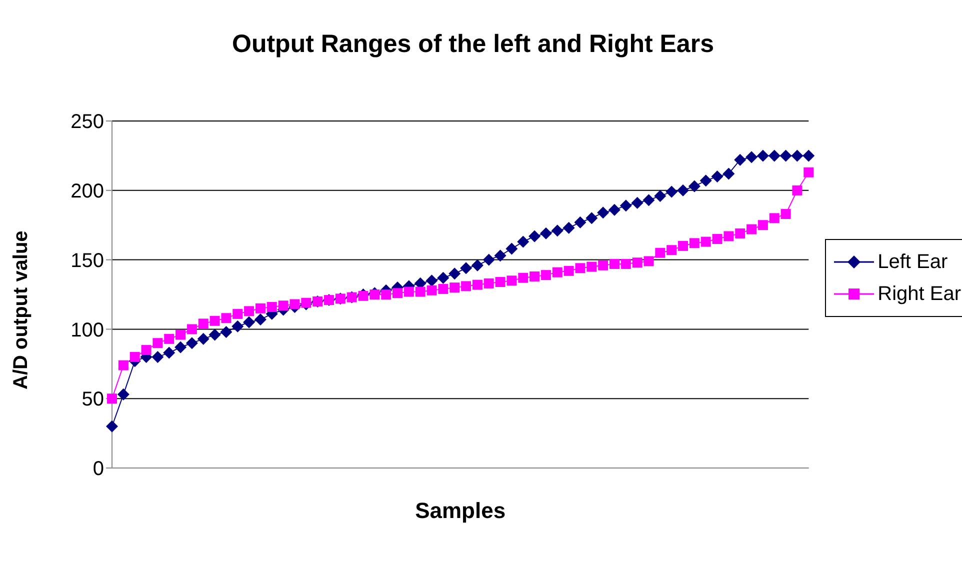  What do you see at coordinates (21, 310) in the screenshot?
I see `y-axis-title: A/D output value` at bounding box center [21, 310].